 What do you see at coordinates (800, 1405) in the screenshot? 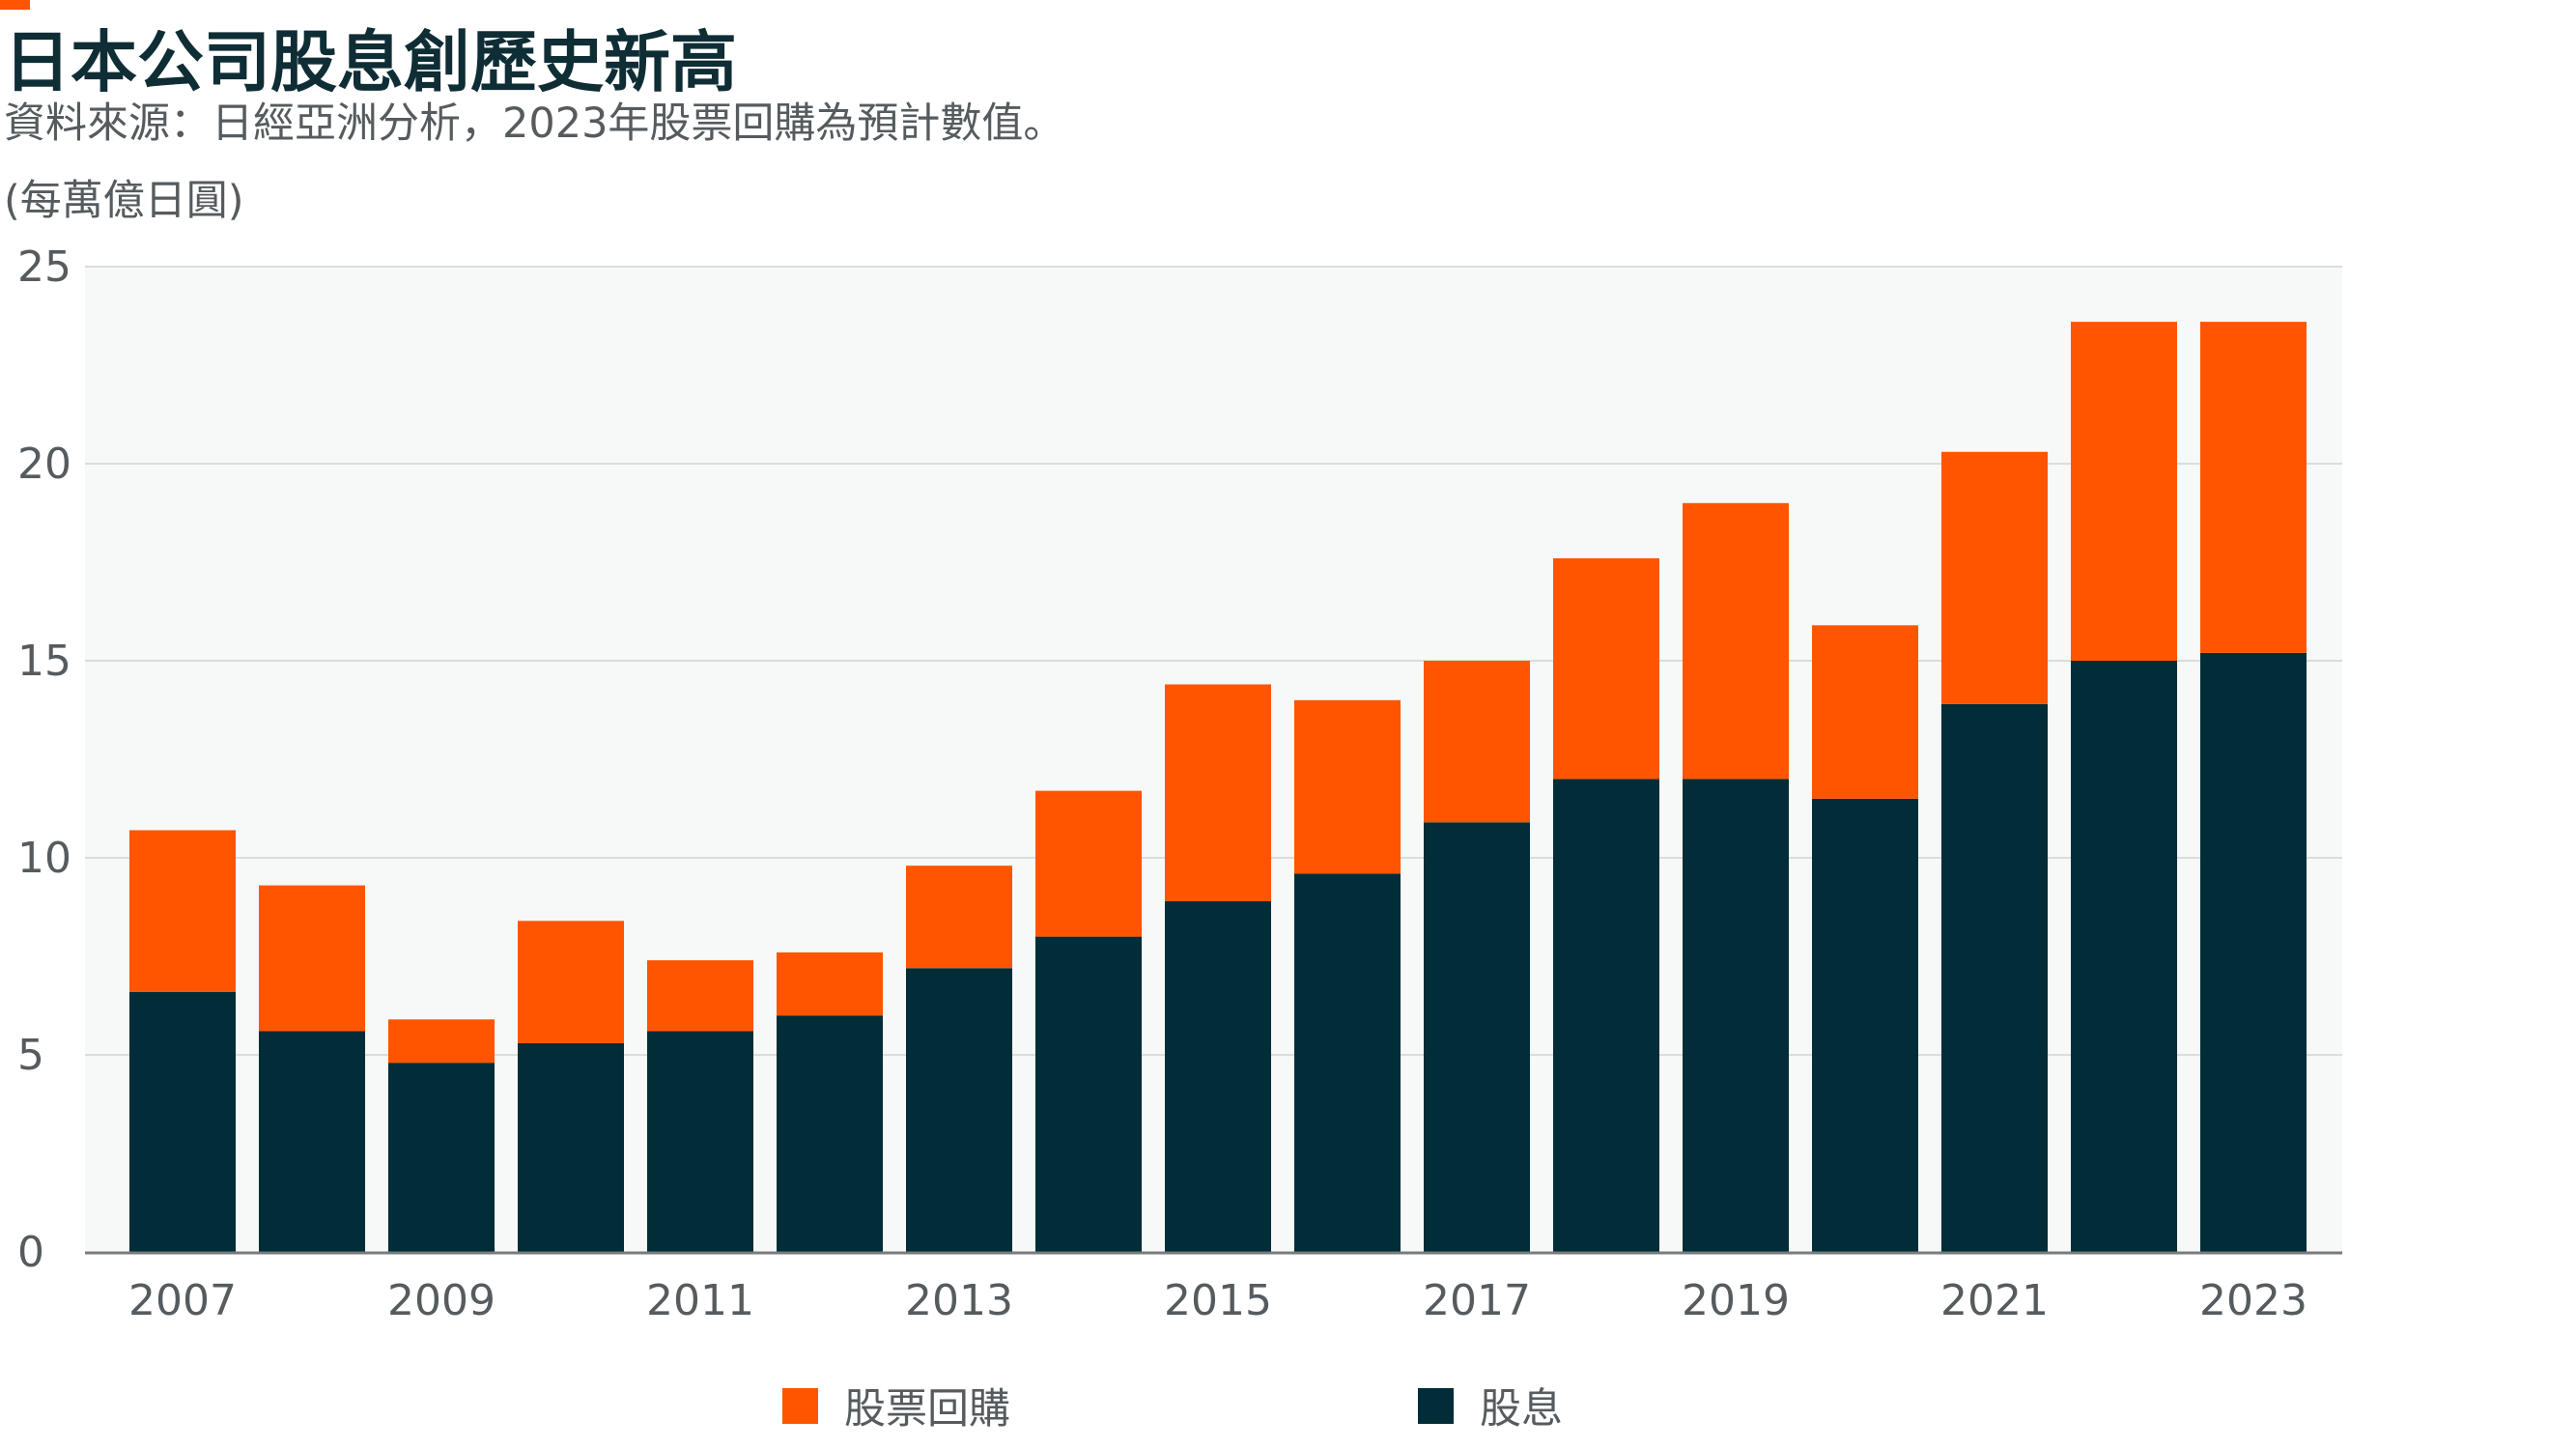
I see `legend-swatch-buyback` at bounding box center [800, 1405].